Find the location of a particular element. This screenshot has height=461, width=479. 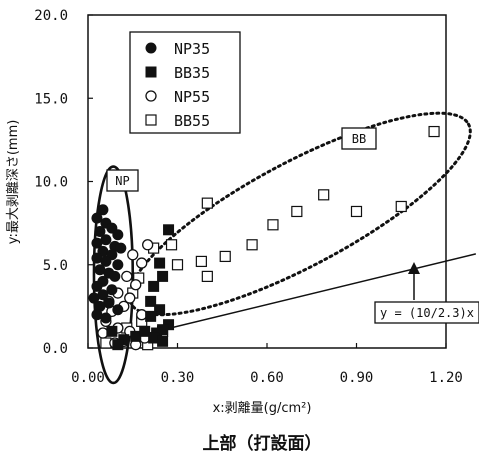

legend-marker-bb35 is located at coordinates (151, 72).